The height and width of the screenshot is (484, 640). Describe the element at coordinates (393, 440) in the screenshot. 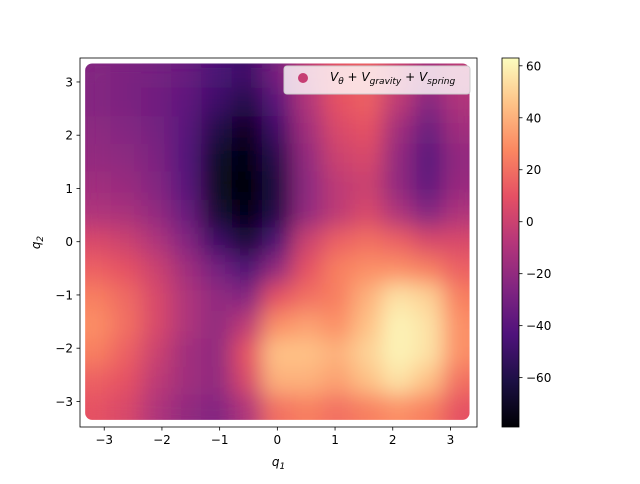

I see `x-tick-label: 2` at that location.